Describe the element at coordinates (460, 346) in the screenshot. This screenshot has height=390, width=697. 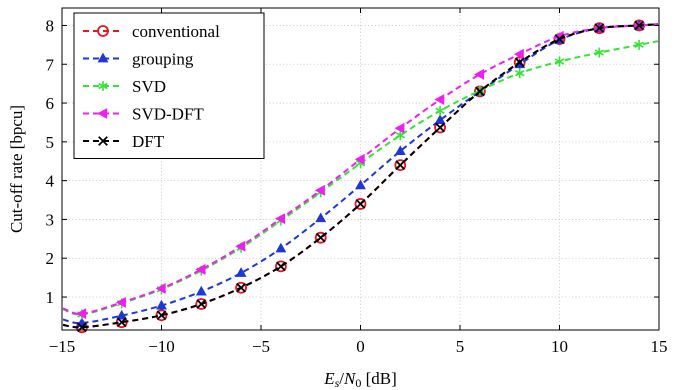
I see `x-tick-label: 5` at that location.